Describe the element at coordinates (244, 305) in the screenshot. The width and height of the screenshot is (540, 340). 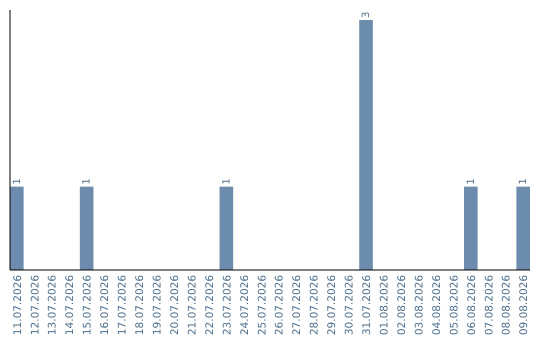
I see `x-tick-label: 24.07.2026` at that location.